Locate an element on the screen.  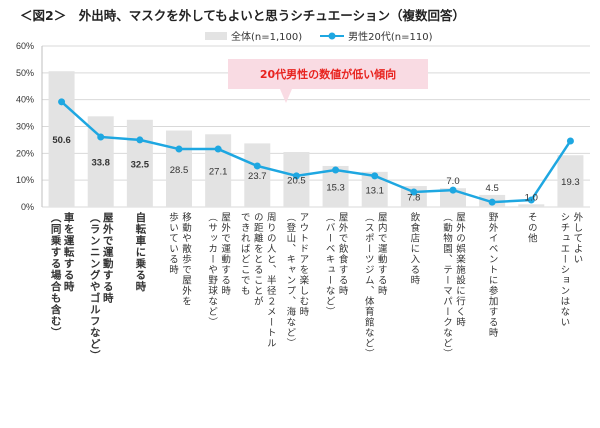
legend-item-men20s: 男性20代(n=110) is located at coordinates (376, 35).